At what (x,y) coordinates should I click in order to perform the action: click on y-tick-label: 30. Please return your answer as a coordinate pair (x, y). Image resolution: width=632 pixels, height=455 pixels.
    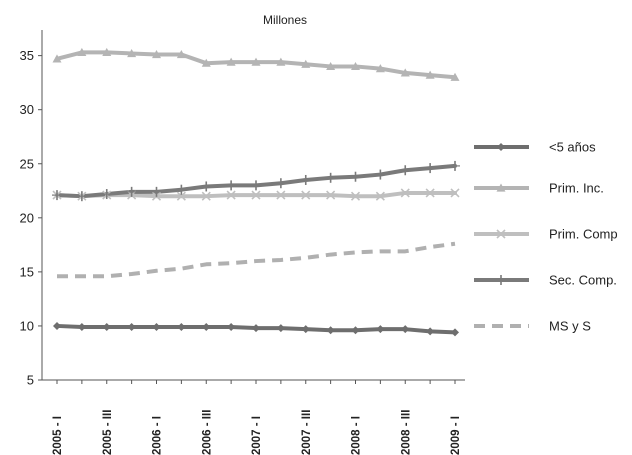
    Looking at the image, I should click on (27, 109).